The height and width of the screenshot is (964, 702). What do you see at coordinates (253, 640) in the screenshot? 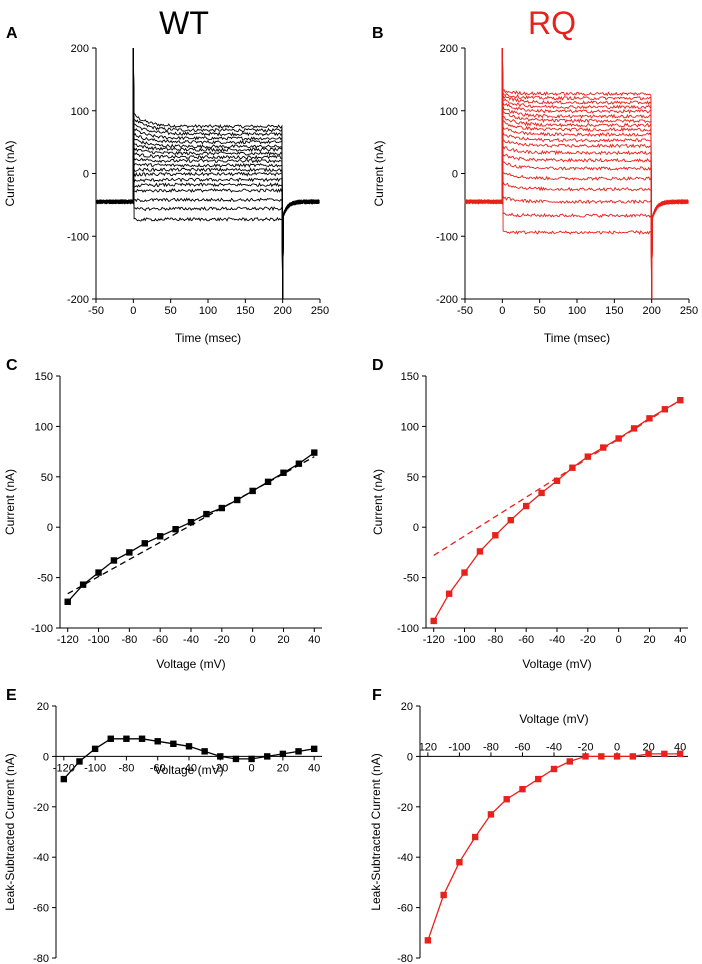
I see `x-tick-label-c: 0` at bounding box center [253, 640].